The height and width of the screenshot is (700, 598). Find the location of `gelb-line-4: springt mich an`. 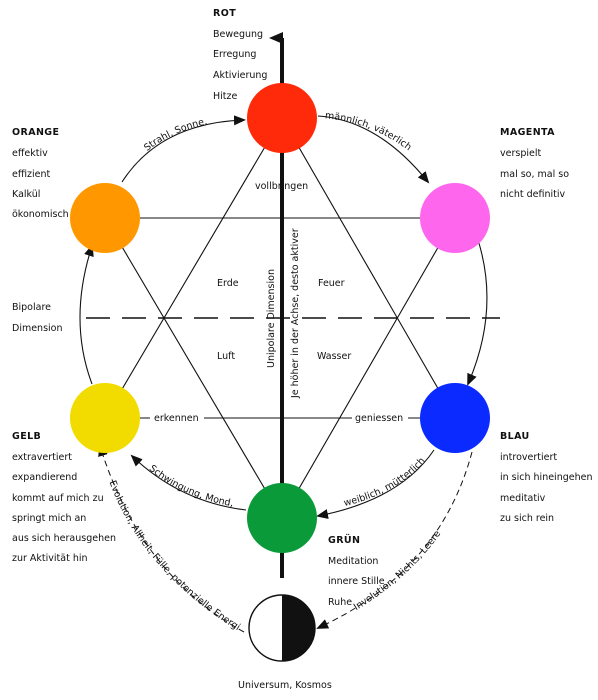

gelb-line-4: springt mich an is located at coordinates (49, 518).